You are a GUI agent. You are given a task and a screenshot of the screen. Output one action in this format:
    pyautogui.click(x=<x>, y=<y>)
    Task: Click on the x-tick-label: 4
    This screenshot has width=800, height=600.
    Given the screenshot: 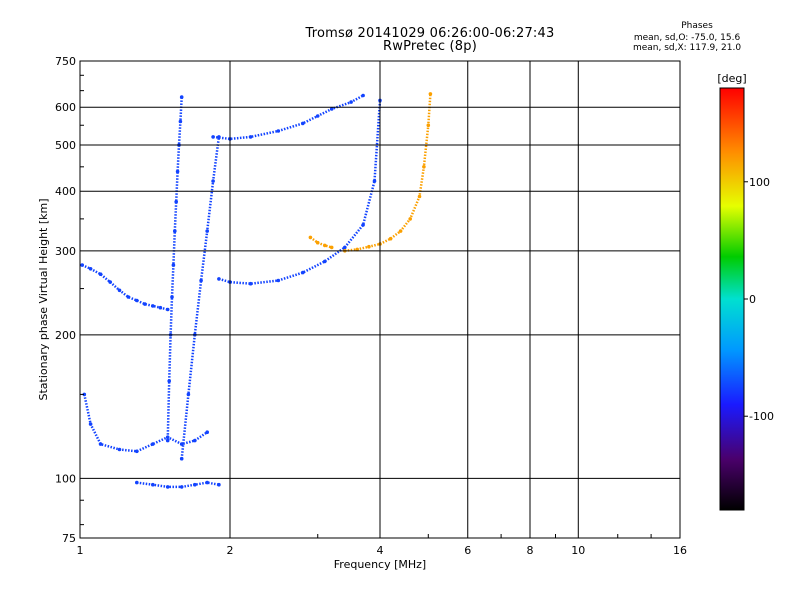 What is the action you would take?
    pyautogui.click(x=380, y=550)
    